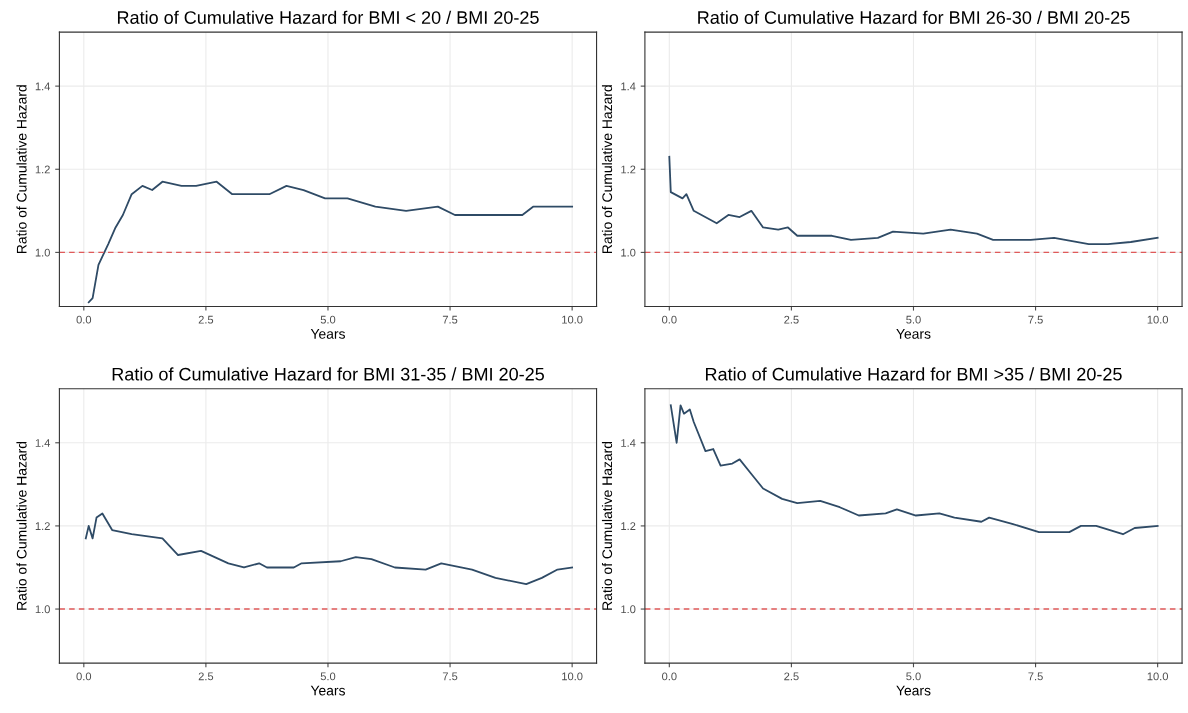  Describe the element at coordinates (328, 17) in the screenshot. I see `chart-title: Ratio of Cumulative Hazard for BMI < 20 / BMI 20-25` at that location.